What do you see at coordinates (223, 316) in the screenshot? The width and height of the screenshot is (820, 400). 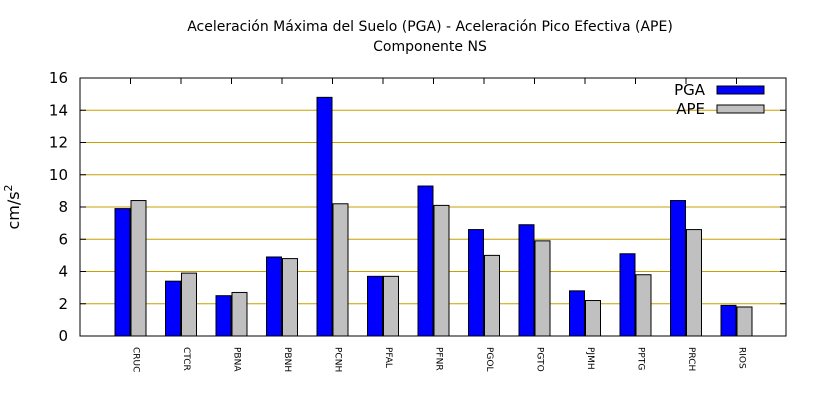 I see `bar-pga-pbna` at bounding box center [223, 316].